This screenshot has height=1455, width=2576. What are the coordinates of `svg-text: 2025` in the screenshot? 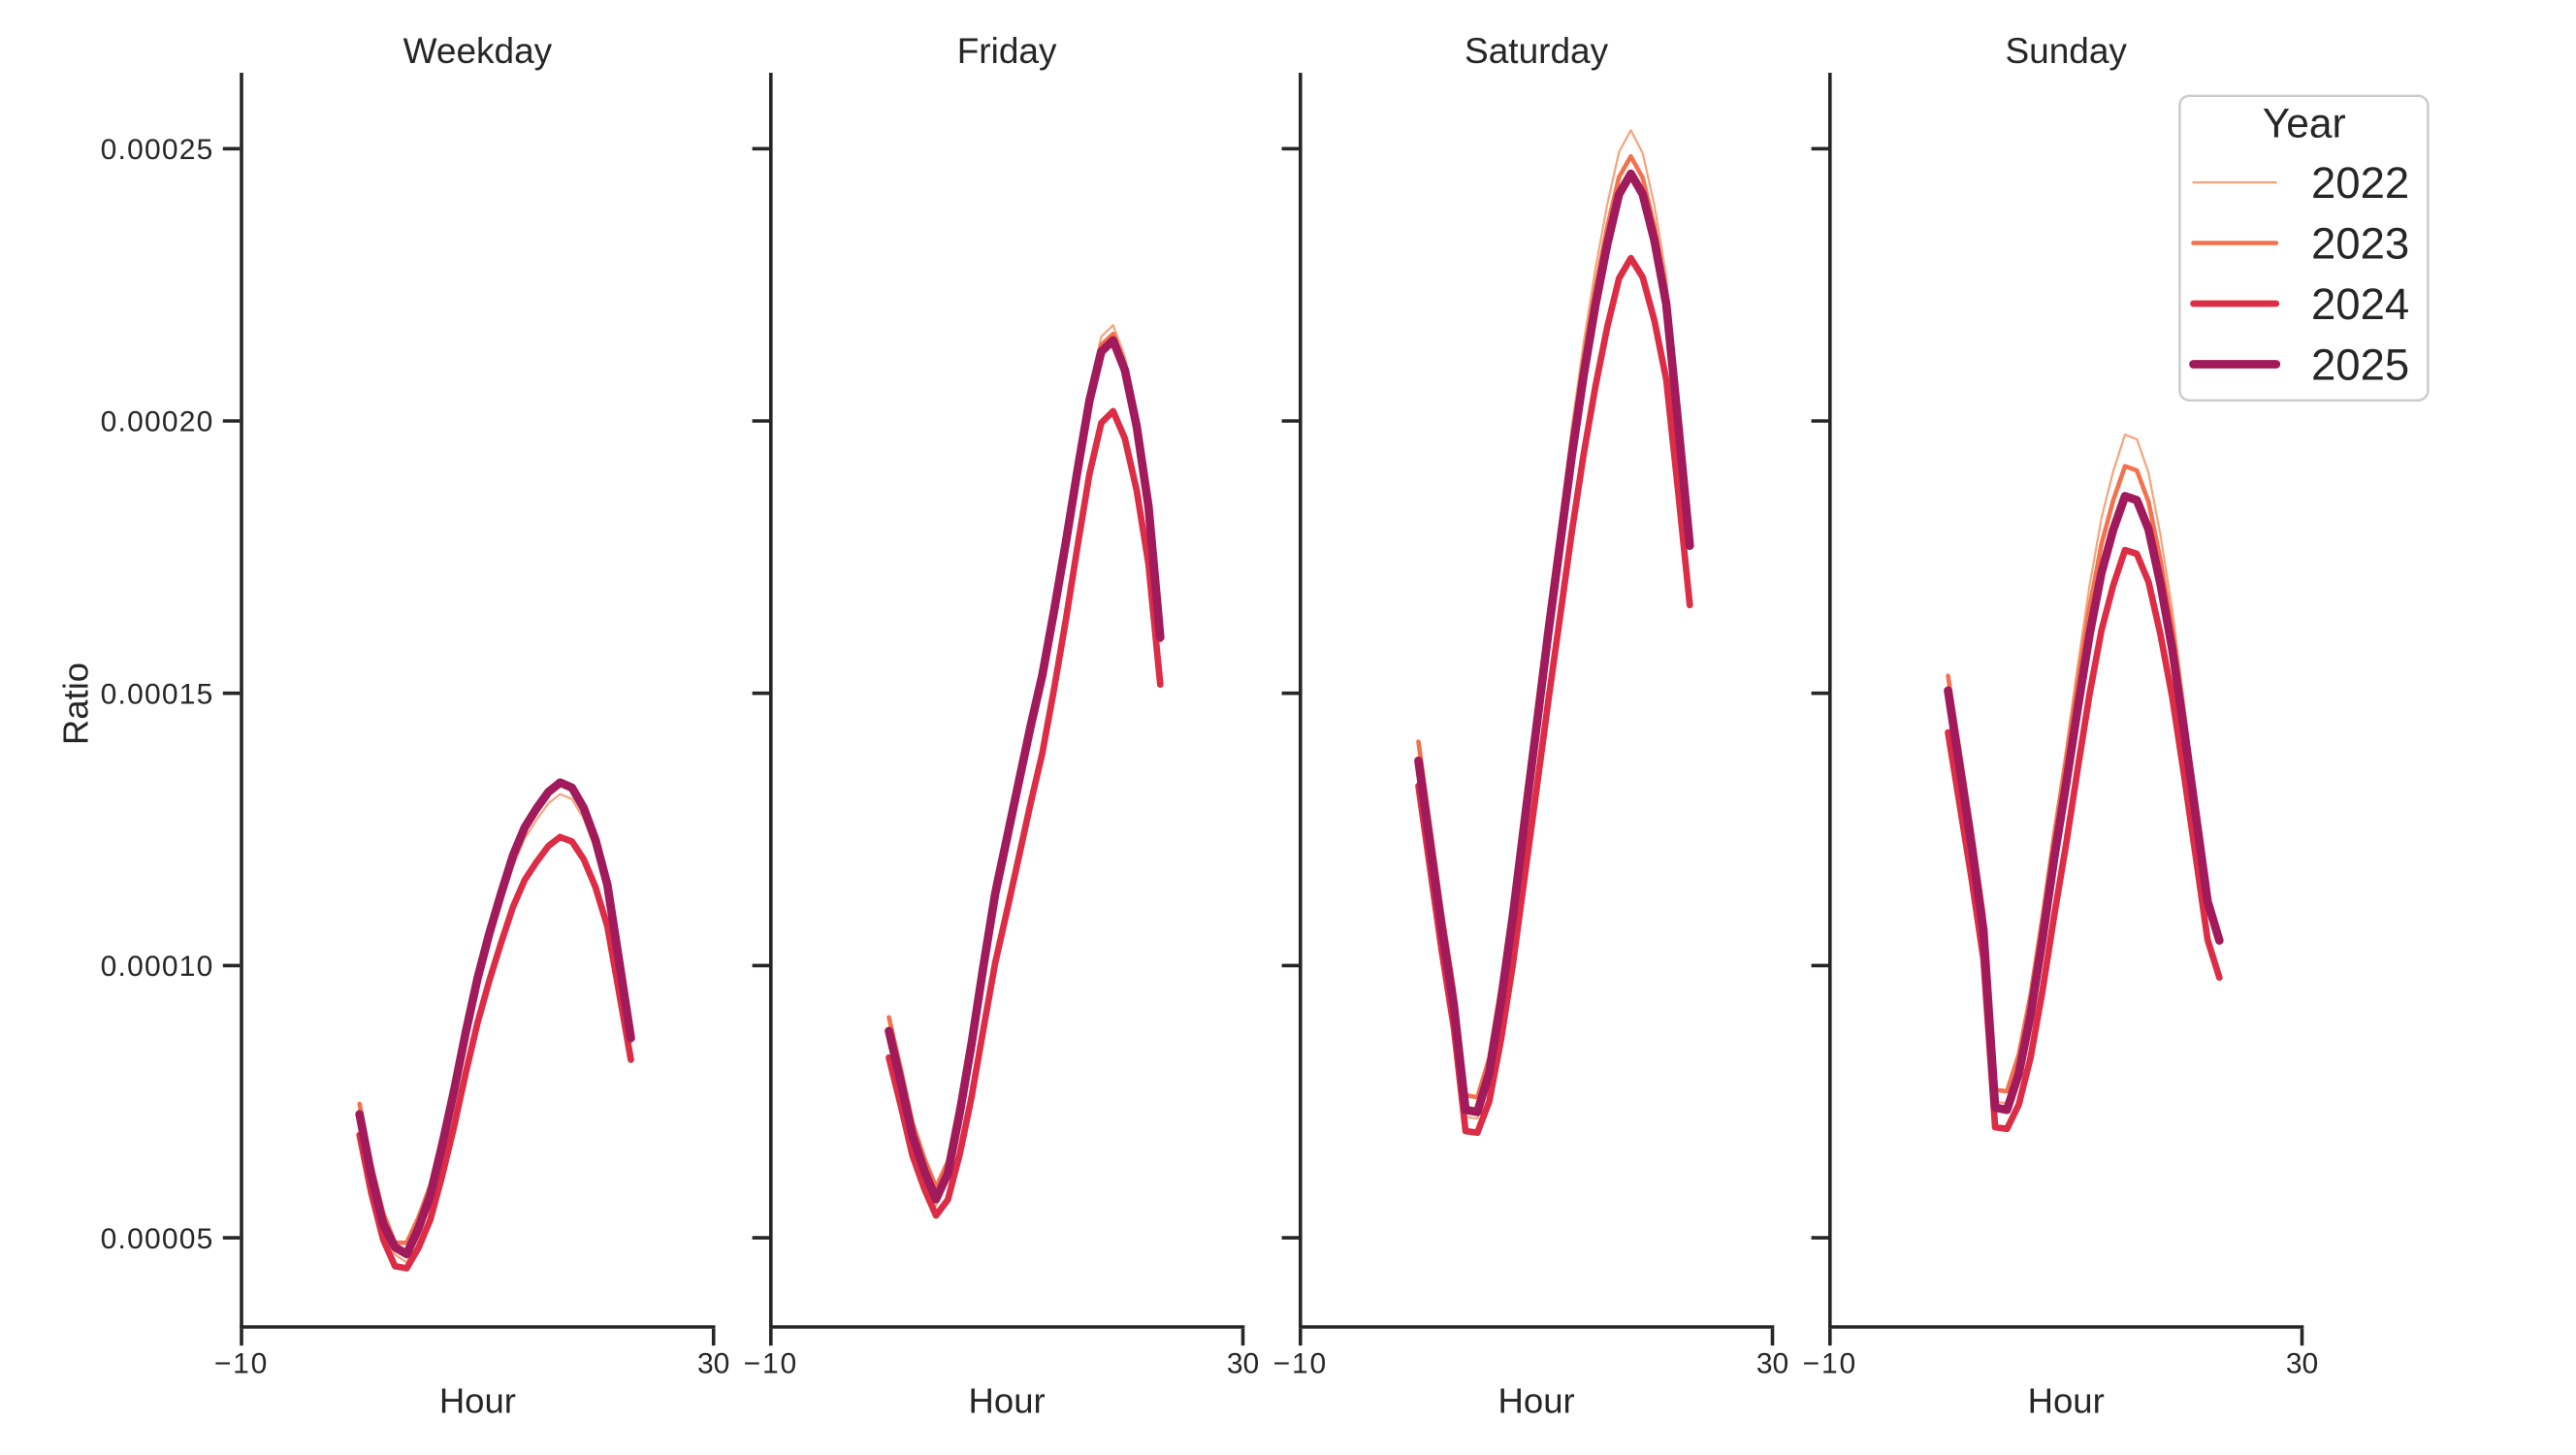 It's located at (2360, 365).